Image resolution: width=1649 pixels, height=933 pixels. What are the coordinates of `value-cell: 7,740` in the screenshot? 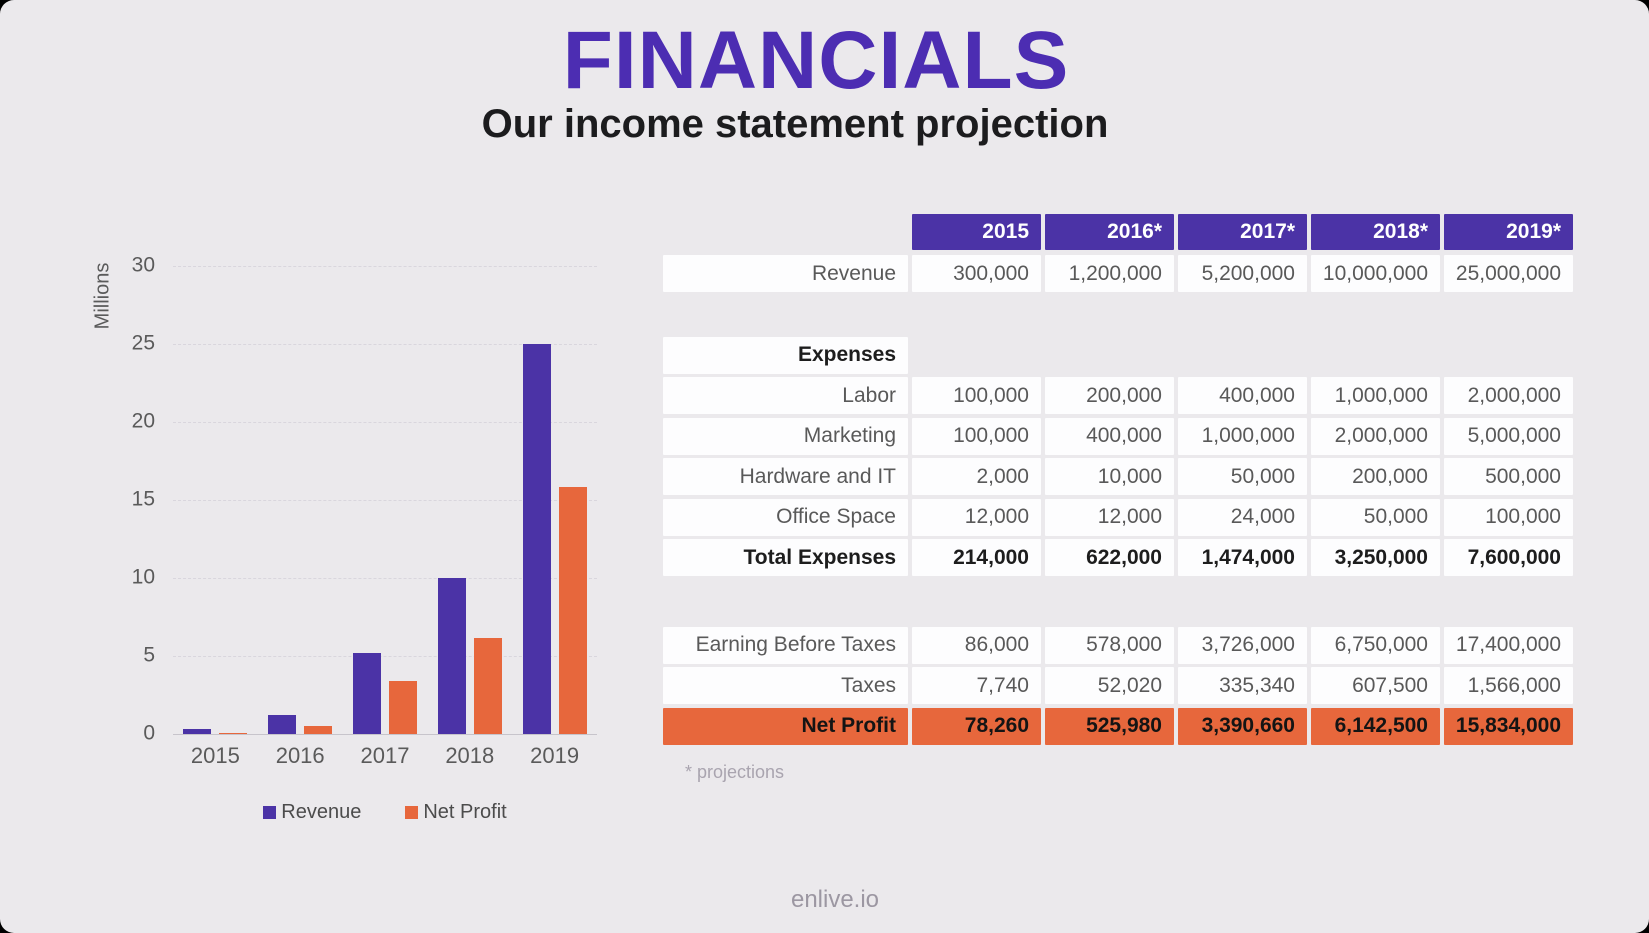 It's located at (976, 685).